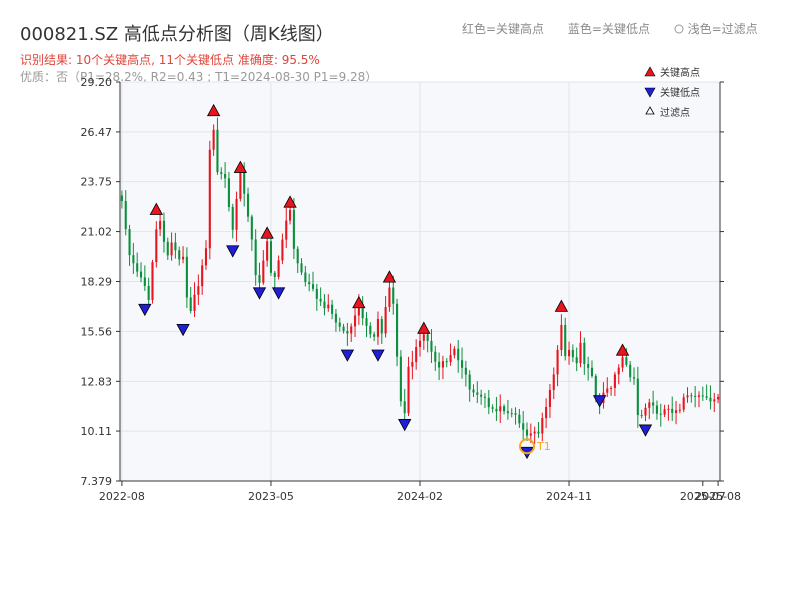  Describe the element at coordinates (97, 182) in the screenshot. I see `y-tick-label: 23.75` at that location.